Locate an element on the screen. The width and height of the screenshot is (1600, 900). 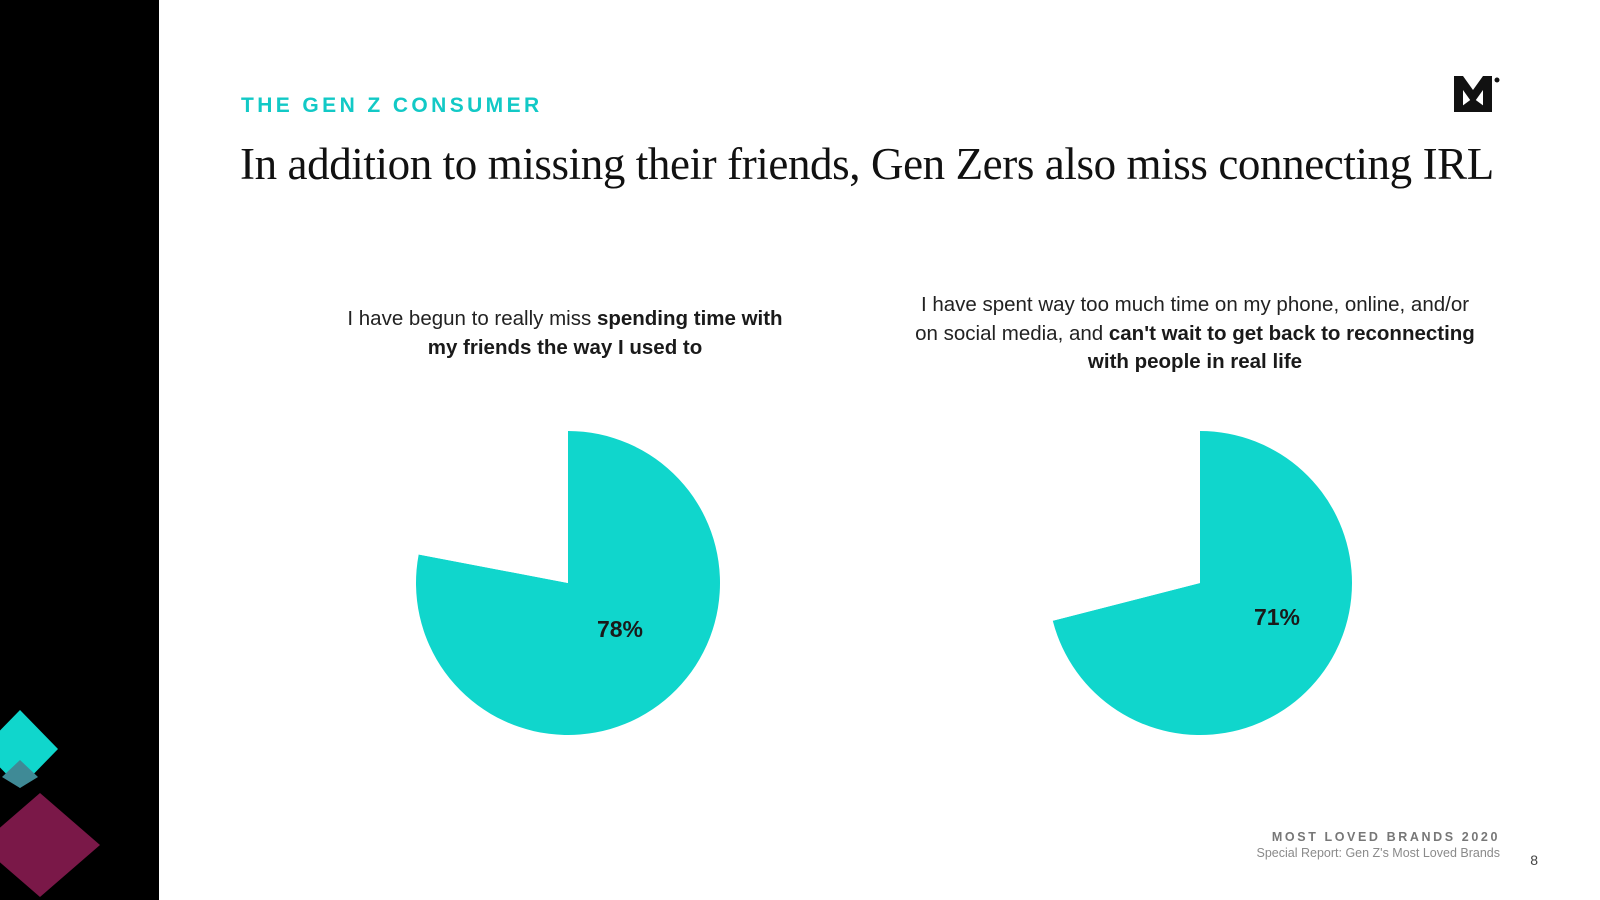
decorative-diamonds is located at coordinates (50, 803).